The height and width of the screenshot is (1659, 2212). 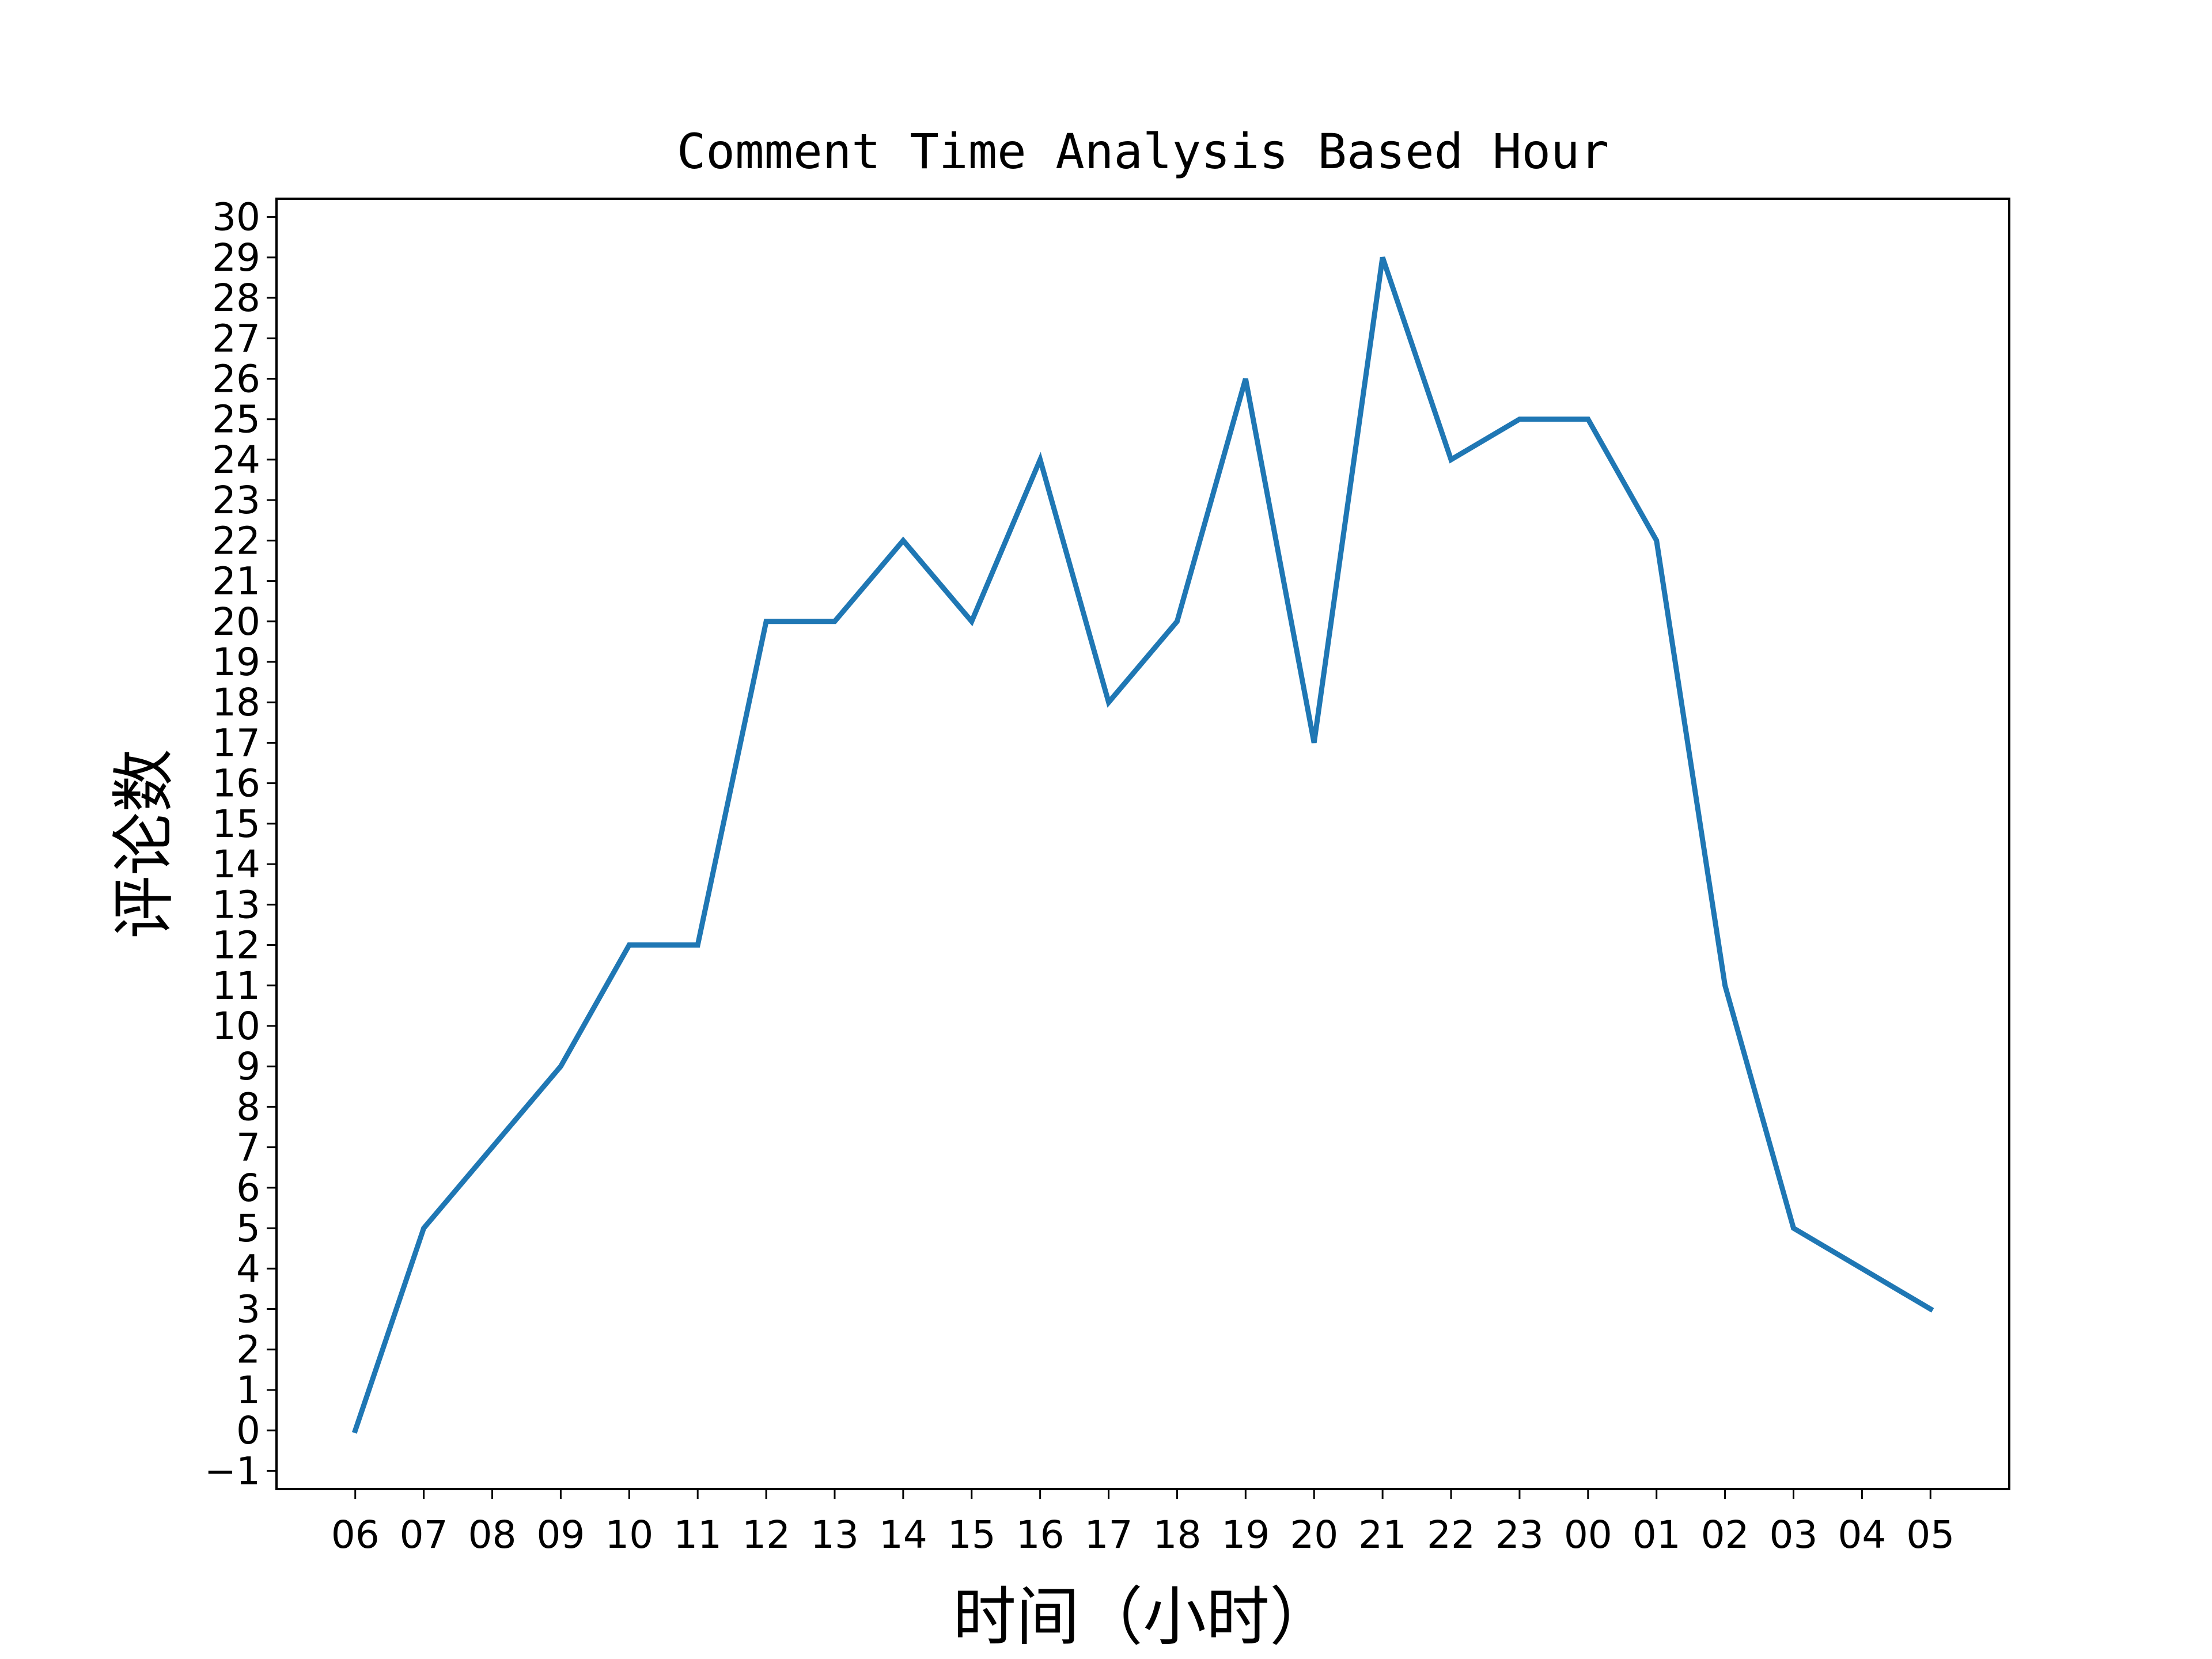 I want to click on y-tick-label: 17, so click(x=236, y=743).